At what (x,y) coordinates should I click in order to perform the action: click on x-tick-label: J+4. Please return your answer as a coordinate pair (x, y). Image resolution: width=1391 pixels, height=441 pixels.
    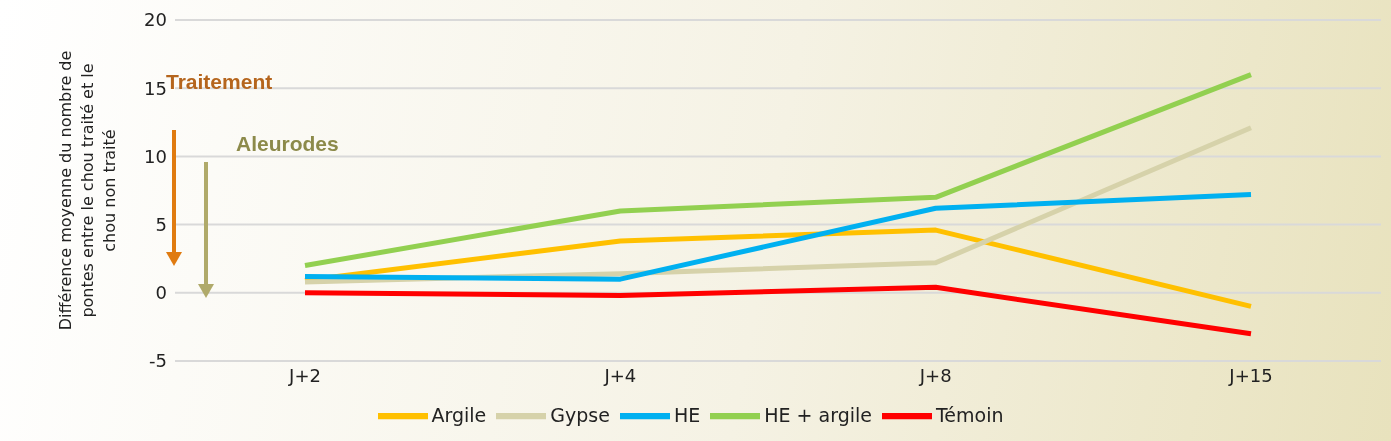
    Looking at the image, I should click on (620, 375).